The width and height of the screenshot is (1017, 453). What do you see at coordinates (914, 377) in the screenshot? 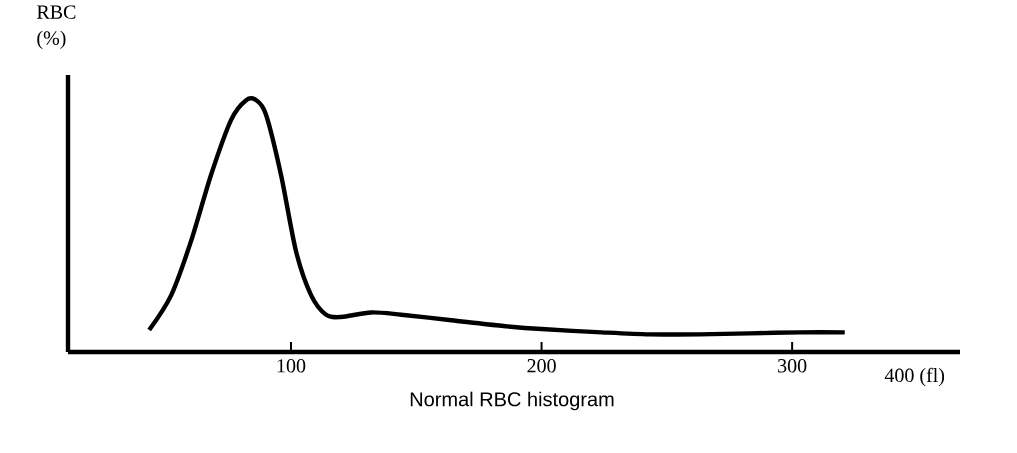
I see `x-axis-title: 400 (fl)` at bounding box center [914, 377].